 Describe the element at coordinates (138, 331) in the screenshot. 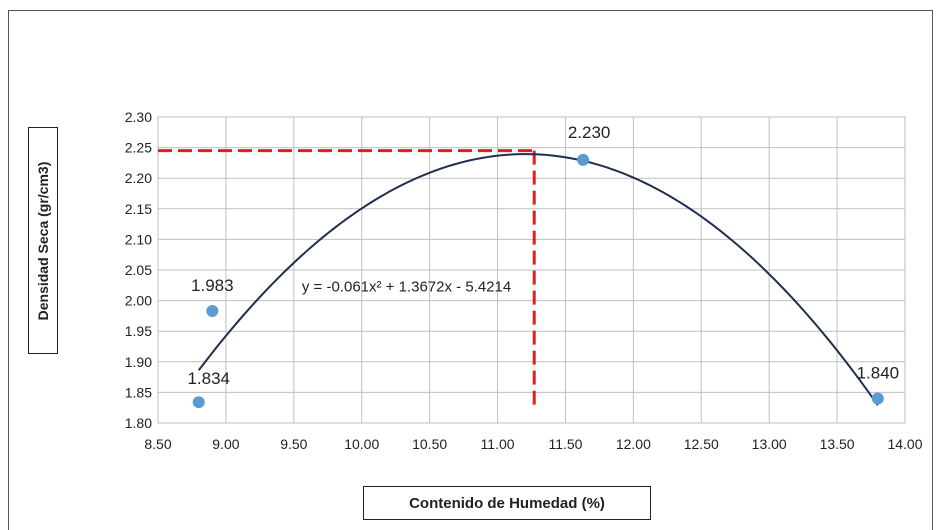

I see `y-tick-label: 1.95` at that location.